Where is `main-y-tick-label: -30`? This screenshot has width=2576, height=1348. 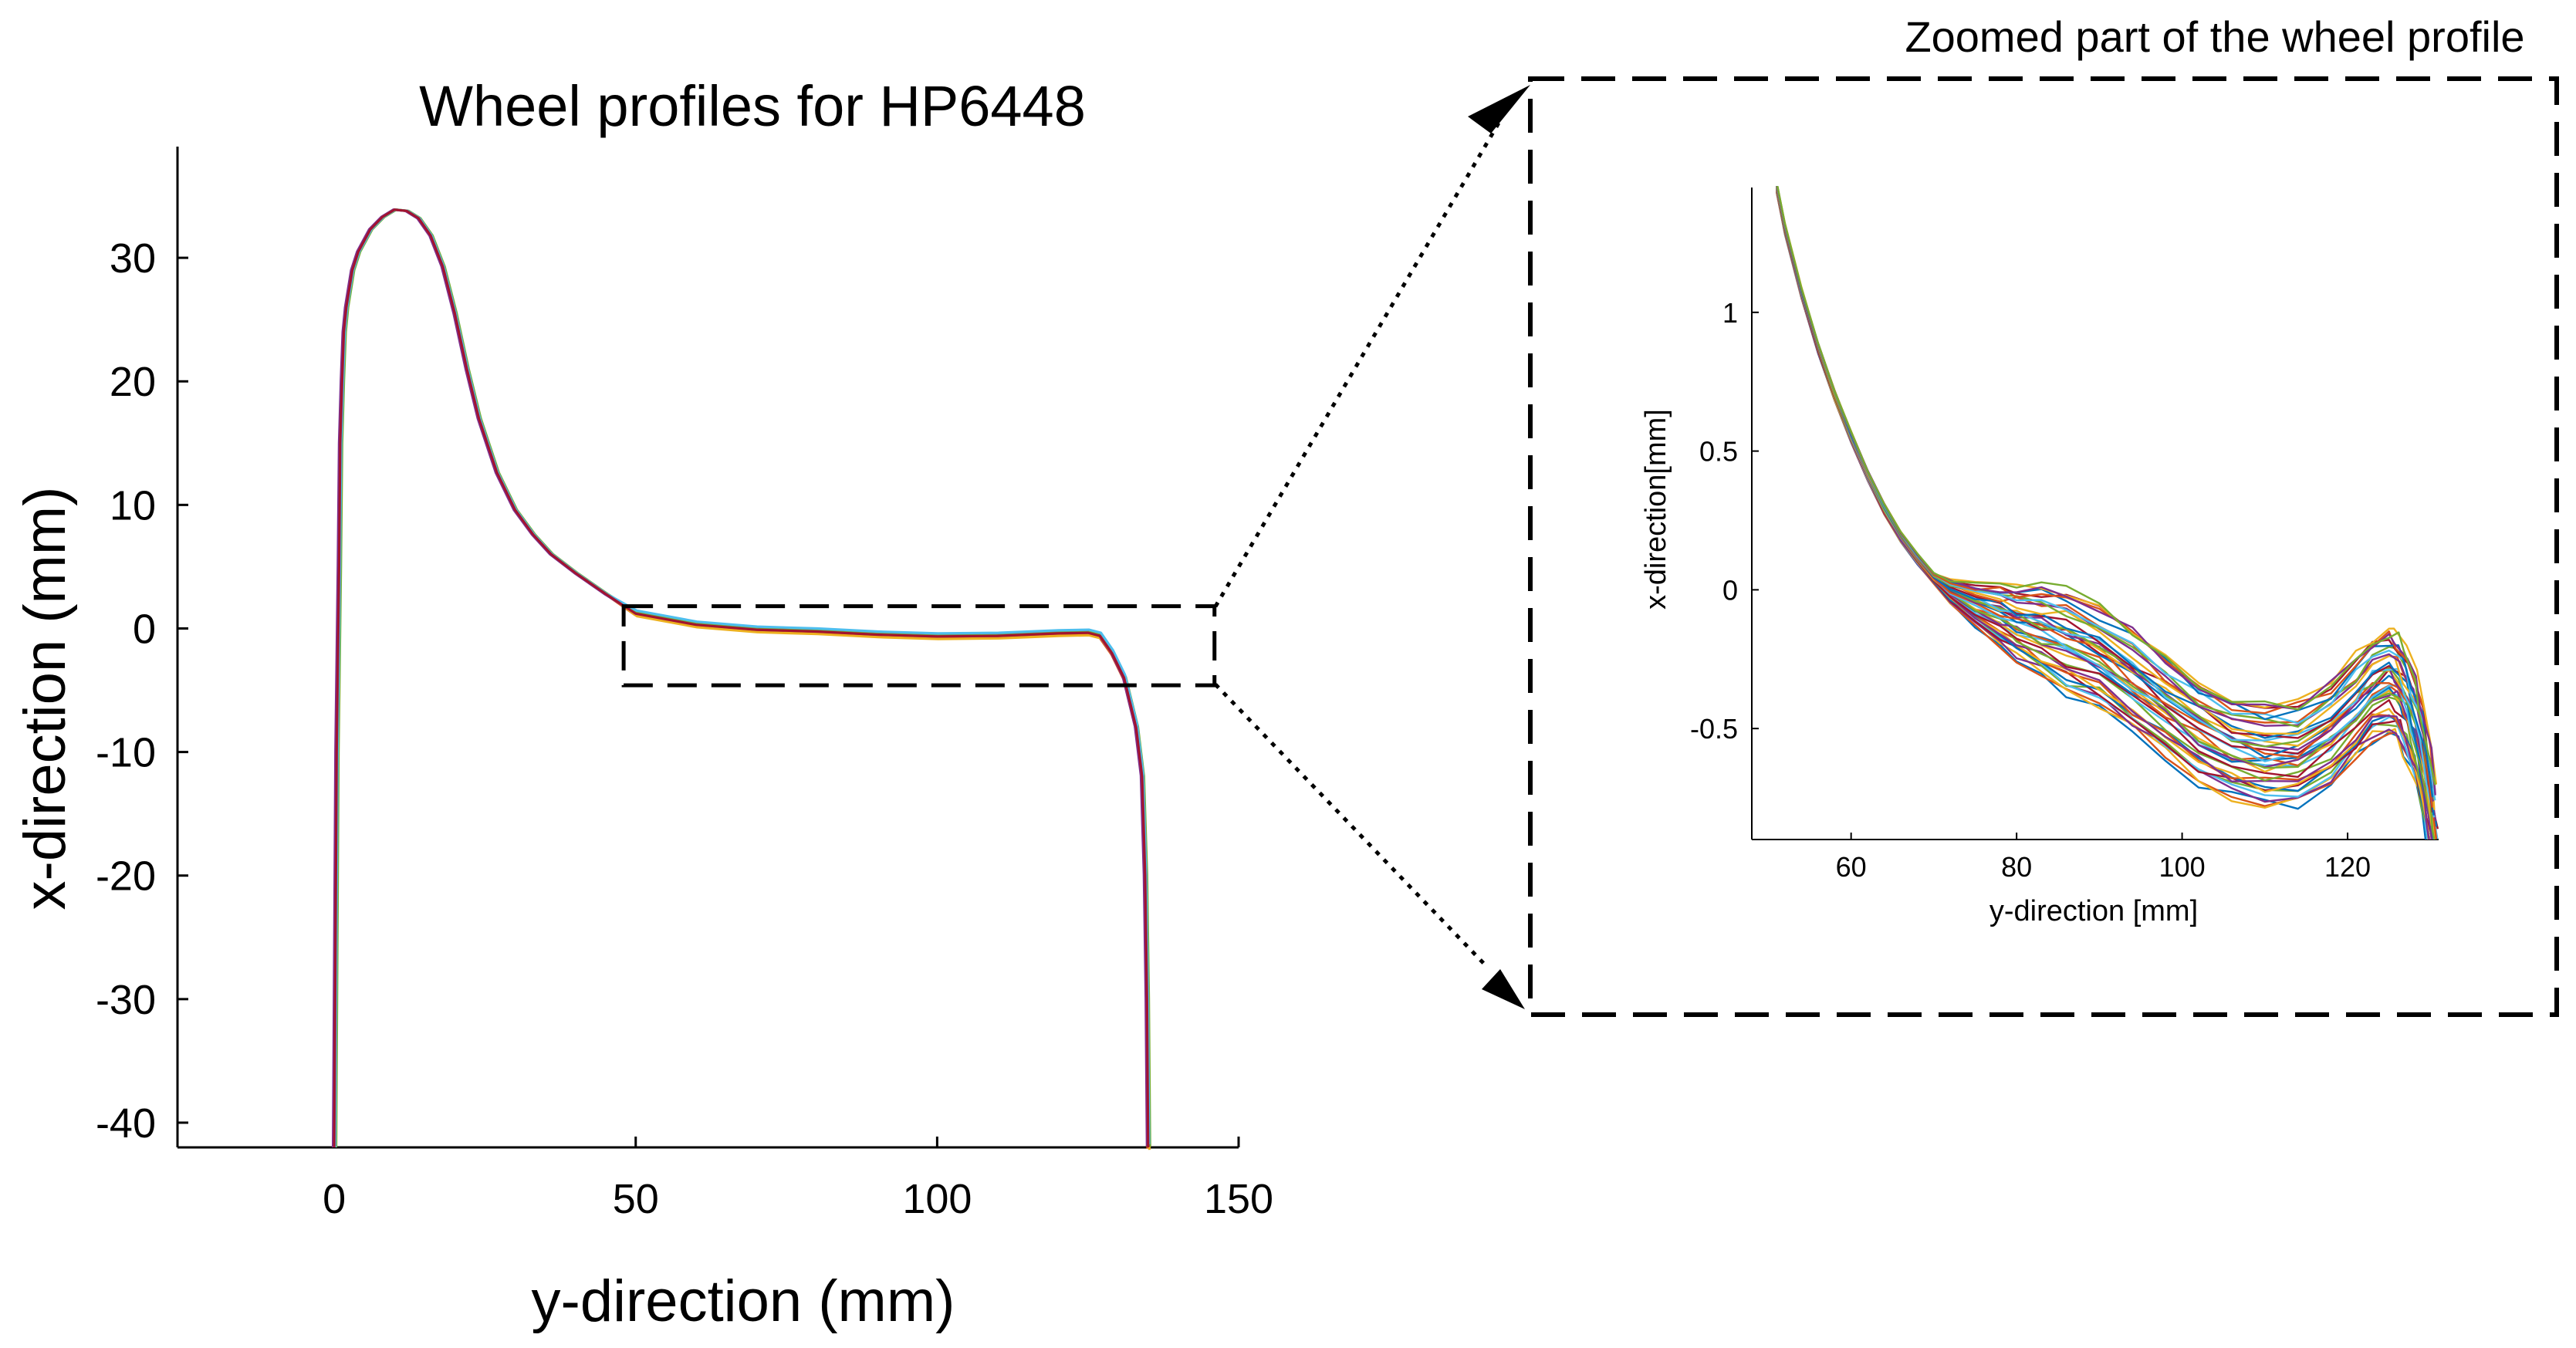
main-y-tick-label: -30 is located at coordinates (126, 1000).